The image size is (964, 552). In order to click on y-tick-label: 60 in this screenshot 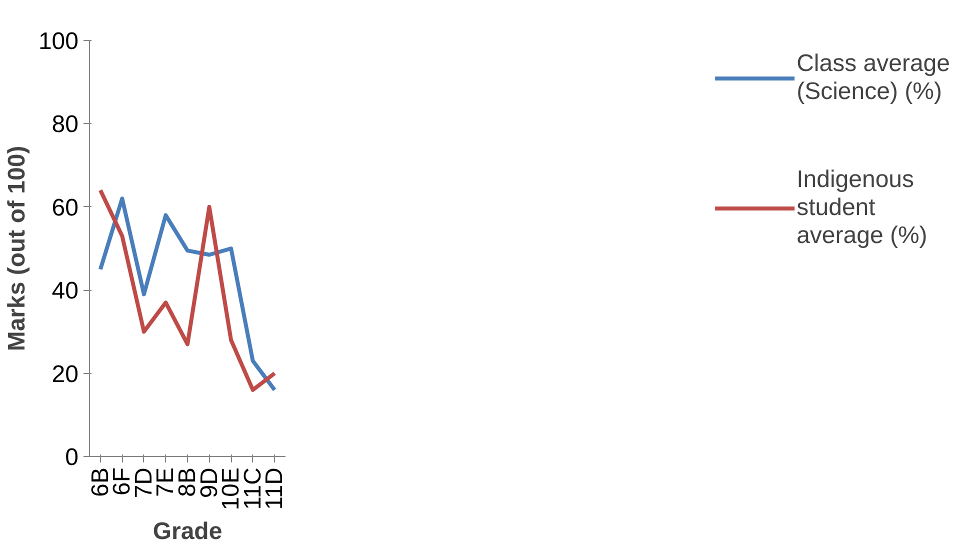, I will do `click(65, 208)`.